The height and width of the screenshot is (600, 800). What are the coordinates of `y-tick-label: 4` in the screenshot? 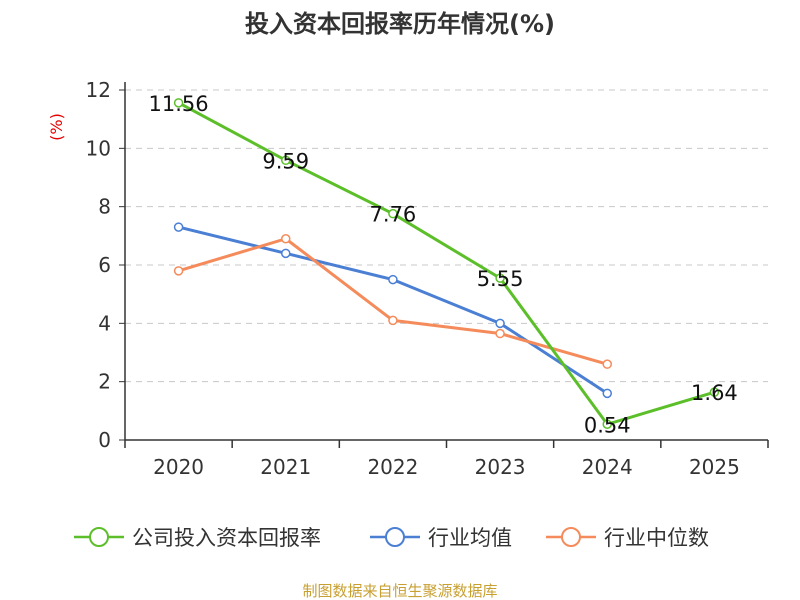 It's located at (104, 323).